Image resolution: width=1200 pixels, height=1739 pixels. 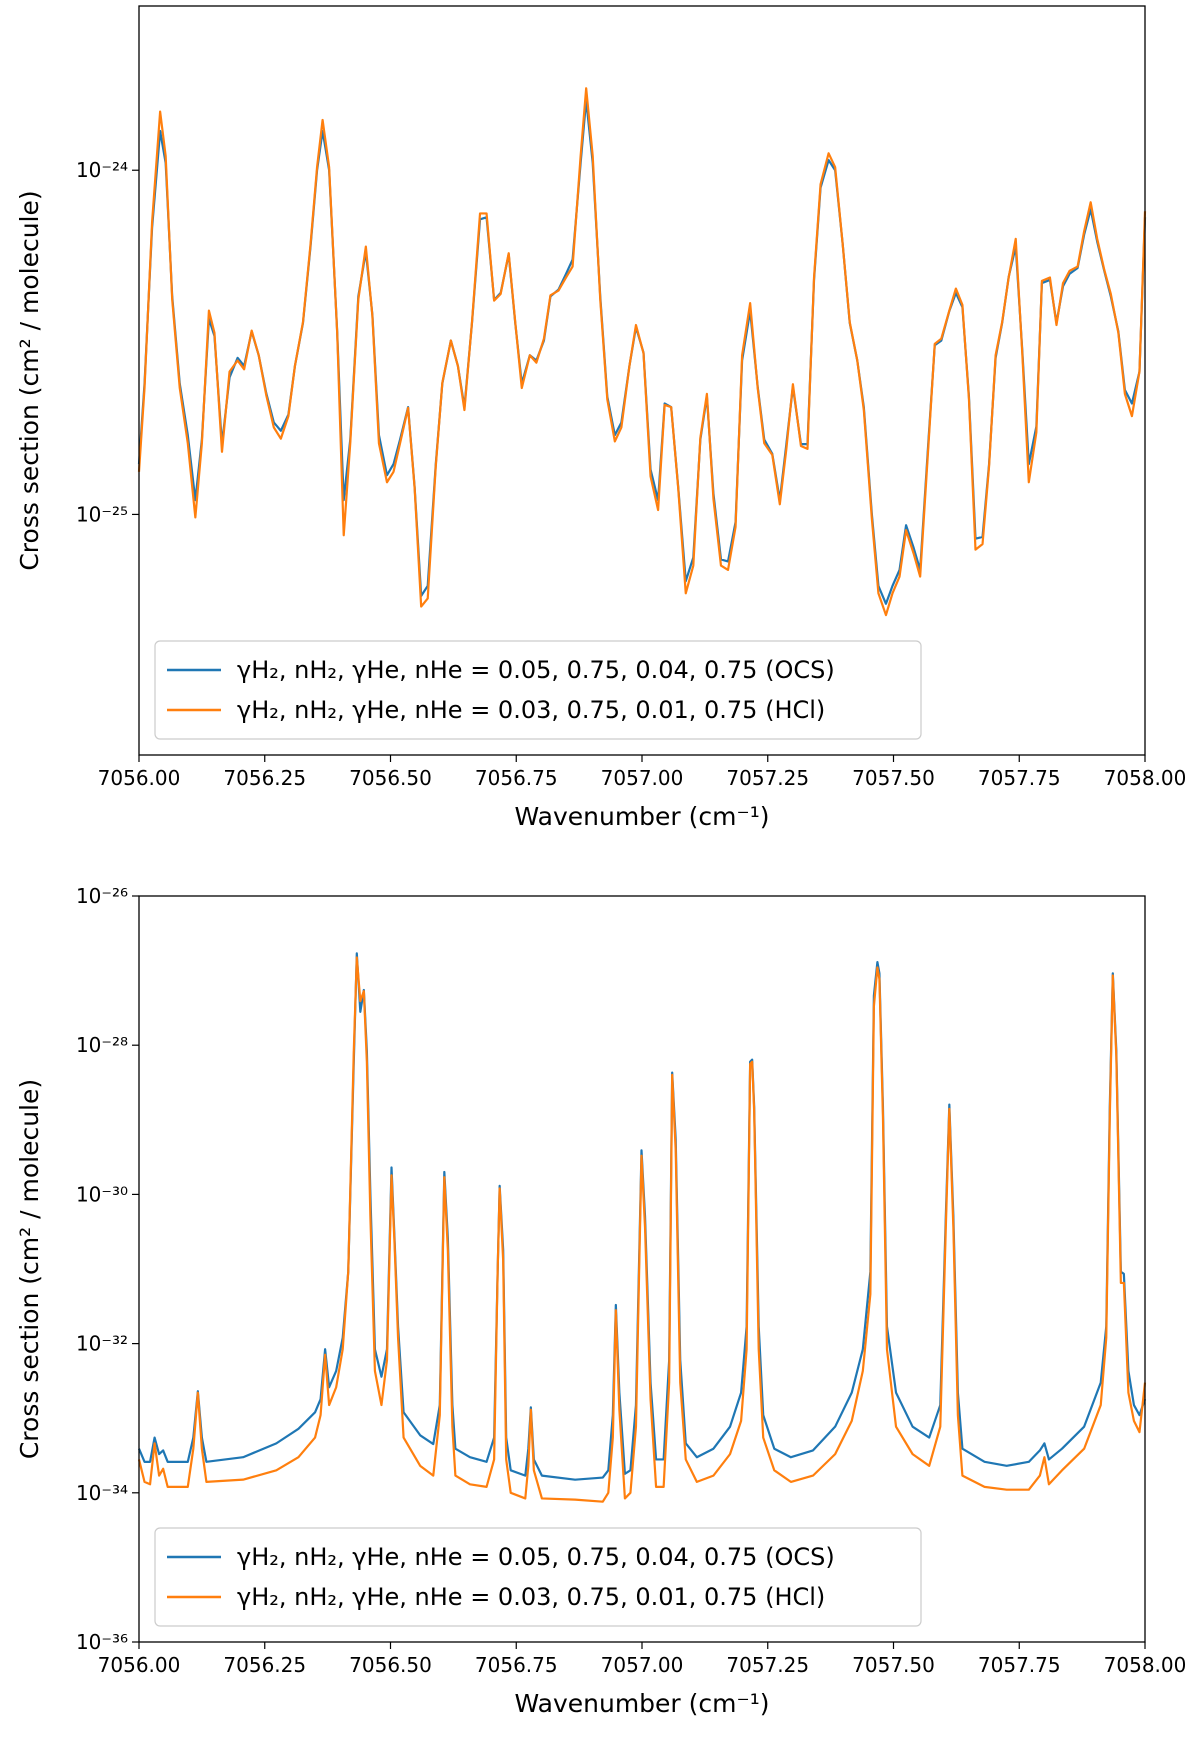 I want to click on y-tick-label: 10⁻²⁴, so click(x=102, y=170).